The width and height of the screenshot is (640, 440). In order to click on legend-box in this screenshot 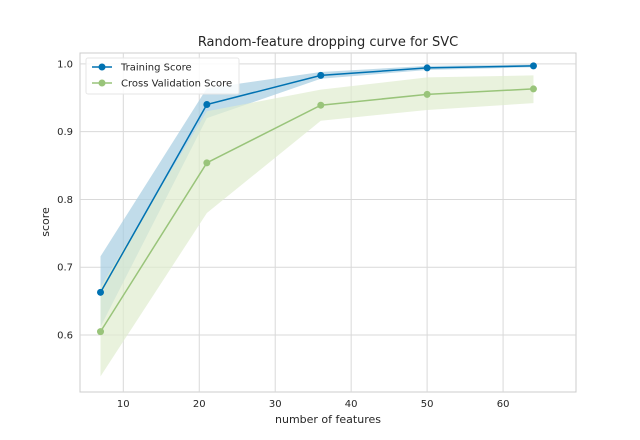, I will do `click(162, 76)`.